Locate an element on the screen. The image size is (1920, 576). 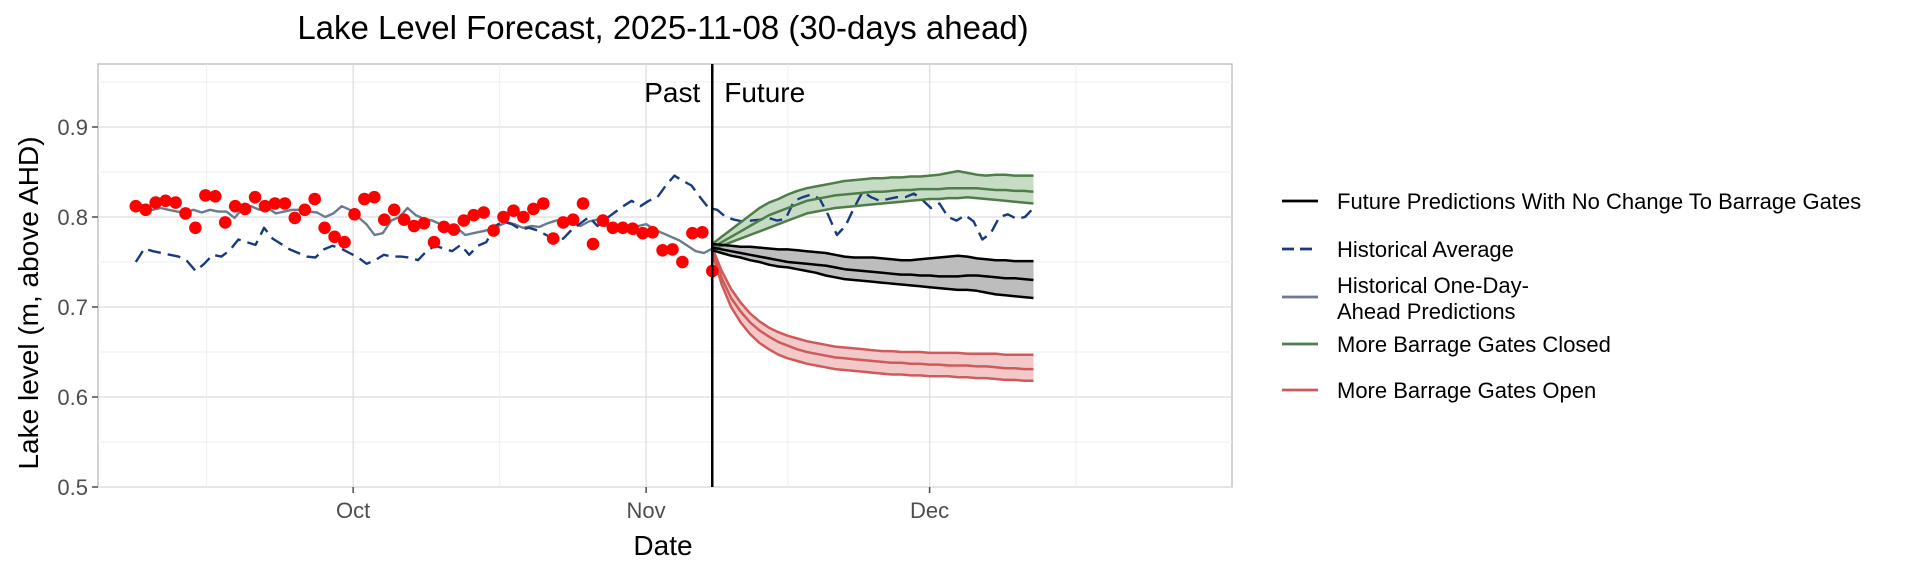
annotations: Past Future is located at coordinates (724, 275).